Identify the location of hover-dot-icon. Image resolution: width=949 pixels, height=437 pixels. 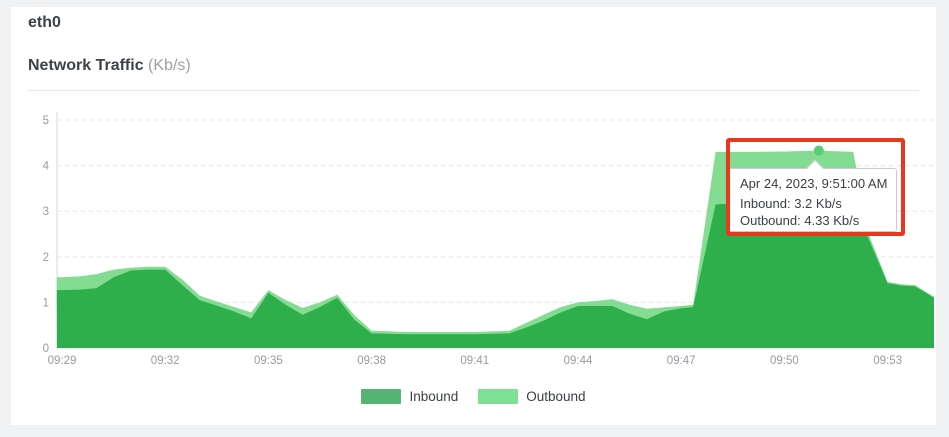
(818, 150).